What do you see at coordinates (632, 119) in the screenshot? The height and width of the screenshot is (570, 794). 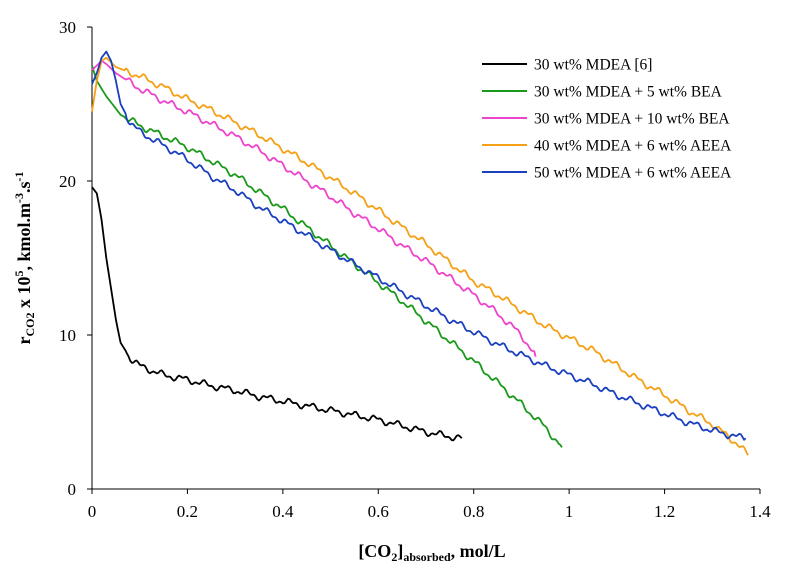 I see `legend-label: 30 wt% MDEA + 10 wt% BEA` at bounding box center [632, 119].